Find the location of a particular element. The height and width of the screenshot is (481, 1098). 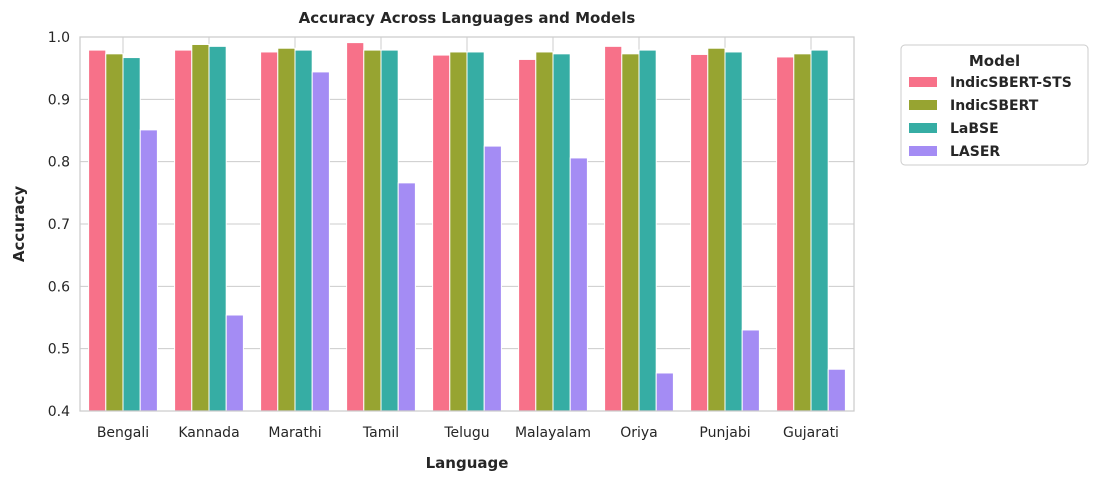

bar-laser-tamil is located at coordinates (406, 297).